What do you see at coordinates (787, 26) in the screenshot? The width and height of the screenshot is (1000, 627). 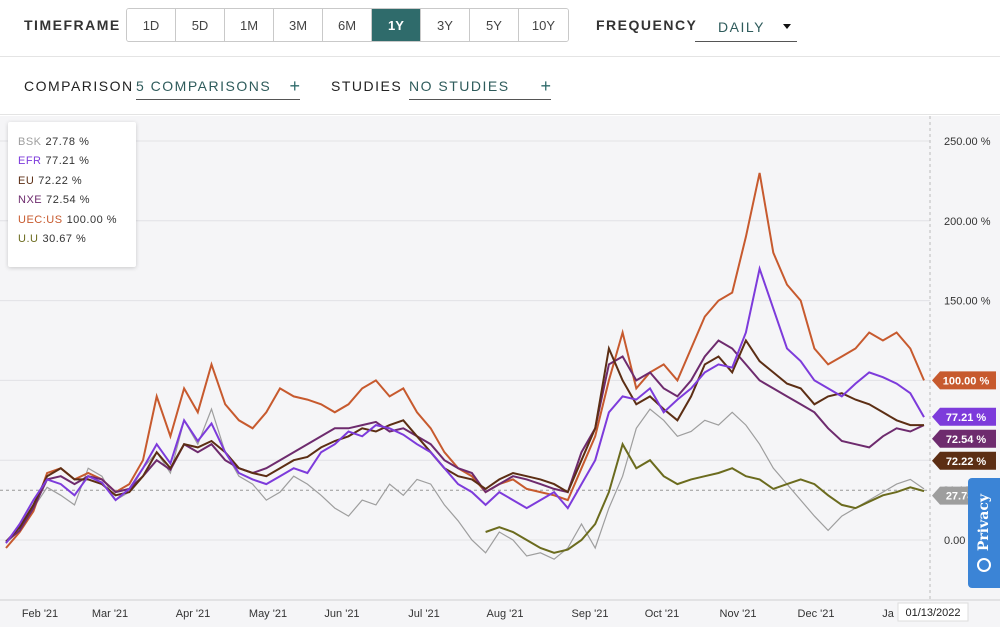 I see `chevron-down-icon` at bounding box center [787, 26].